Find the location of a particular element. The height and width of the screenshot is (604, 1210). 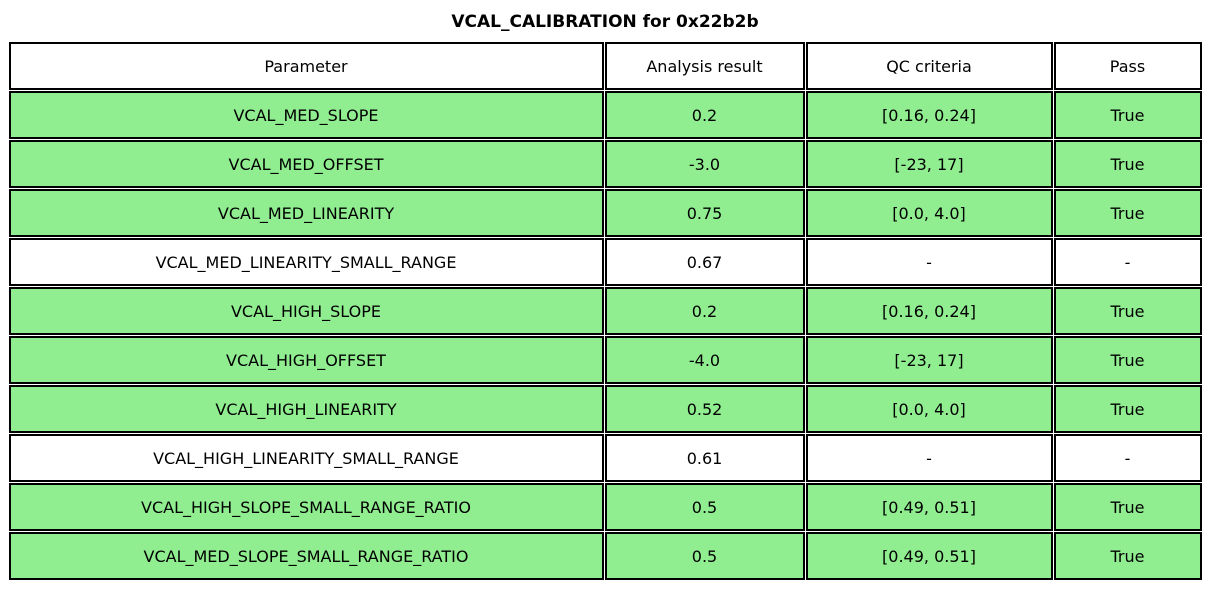

page-title: VCAL_CALIBRATION for 0x22b2b is located at coordinates (605, 22).